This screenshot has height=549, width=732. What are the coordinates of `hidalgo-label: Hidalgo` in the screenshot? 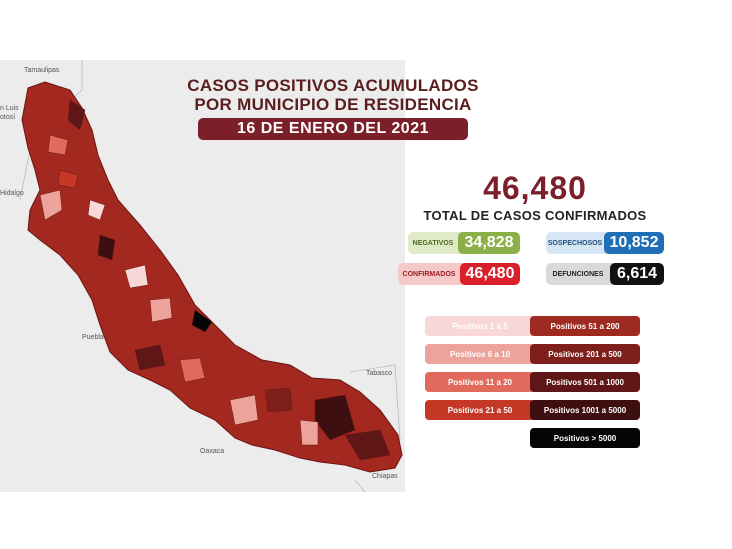 It's located at (12, 193).